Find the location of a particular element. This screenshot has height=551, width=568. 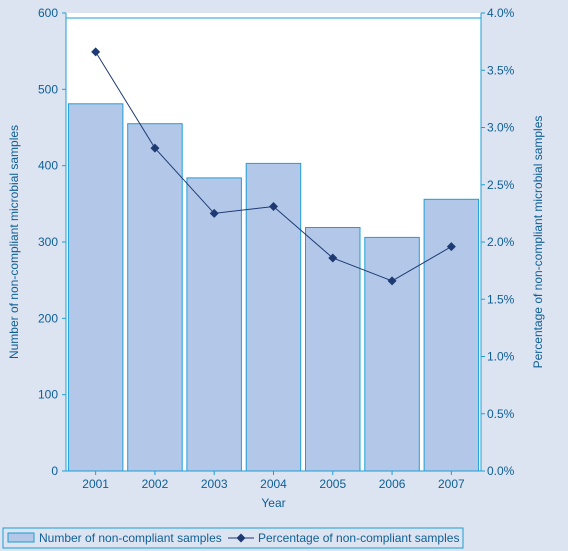

legend-label-line: Percentage of non-compliant samples is located at coordinates (358, 538).